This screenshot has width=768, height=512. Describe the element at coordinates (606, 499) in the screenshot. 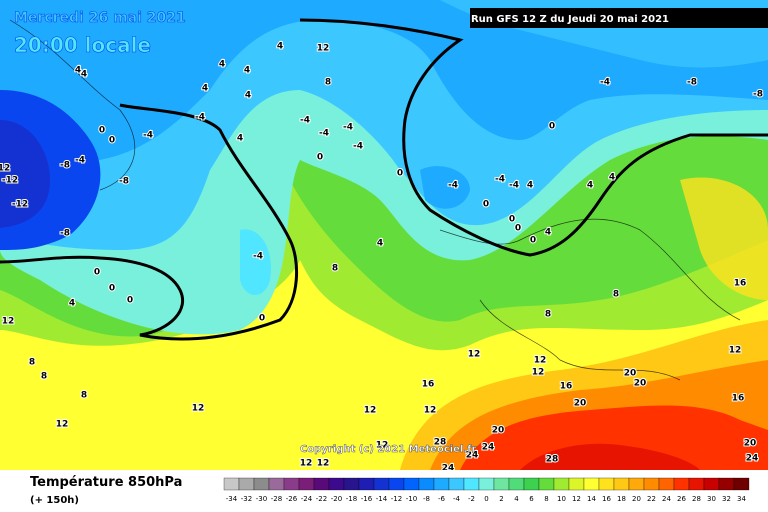

I see `scale-tick-label: 16` at that location.